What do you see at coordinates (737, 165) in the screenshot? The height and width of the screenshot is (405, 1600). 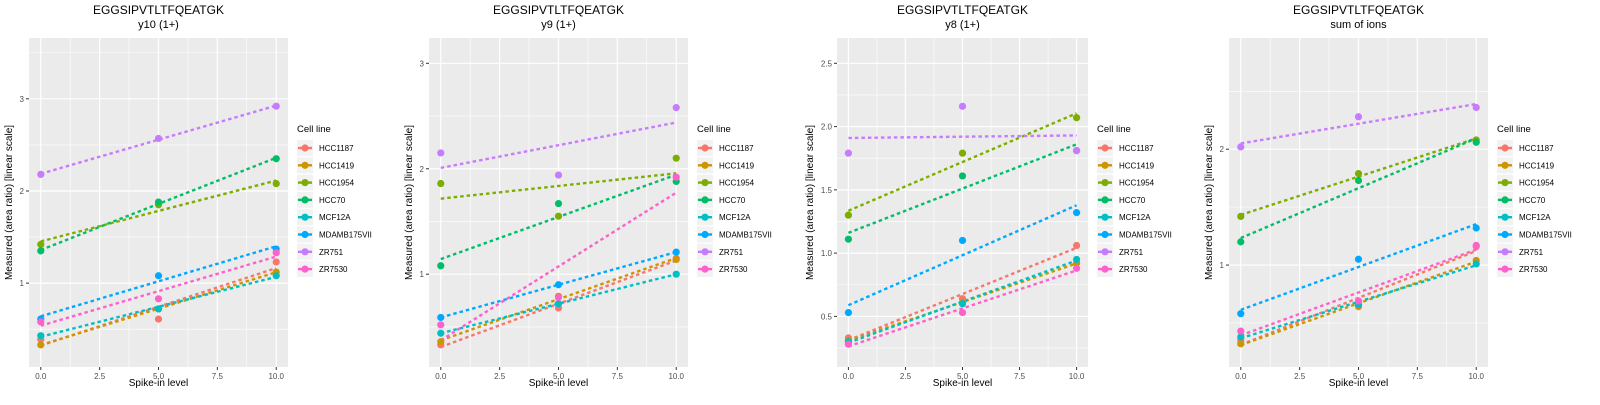 I see `legend-label: HCC1419` at bounding box center [737, 165].